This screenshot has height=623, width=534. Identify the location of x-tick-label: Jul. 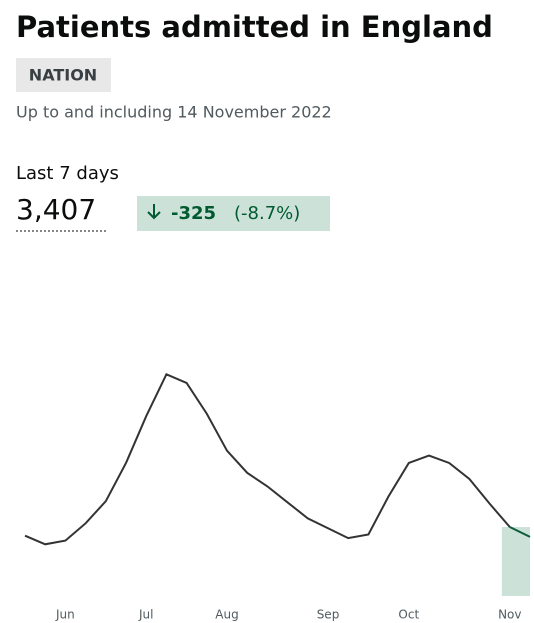
(145, 615).